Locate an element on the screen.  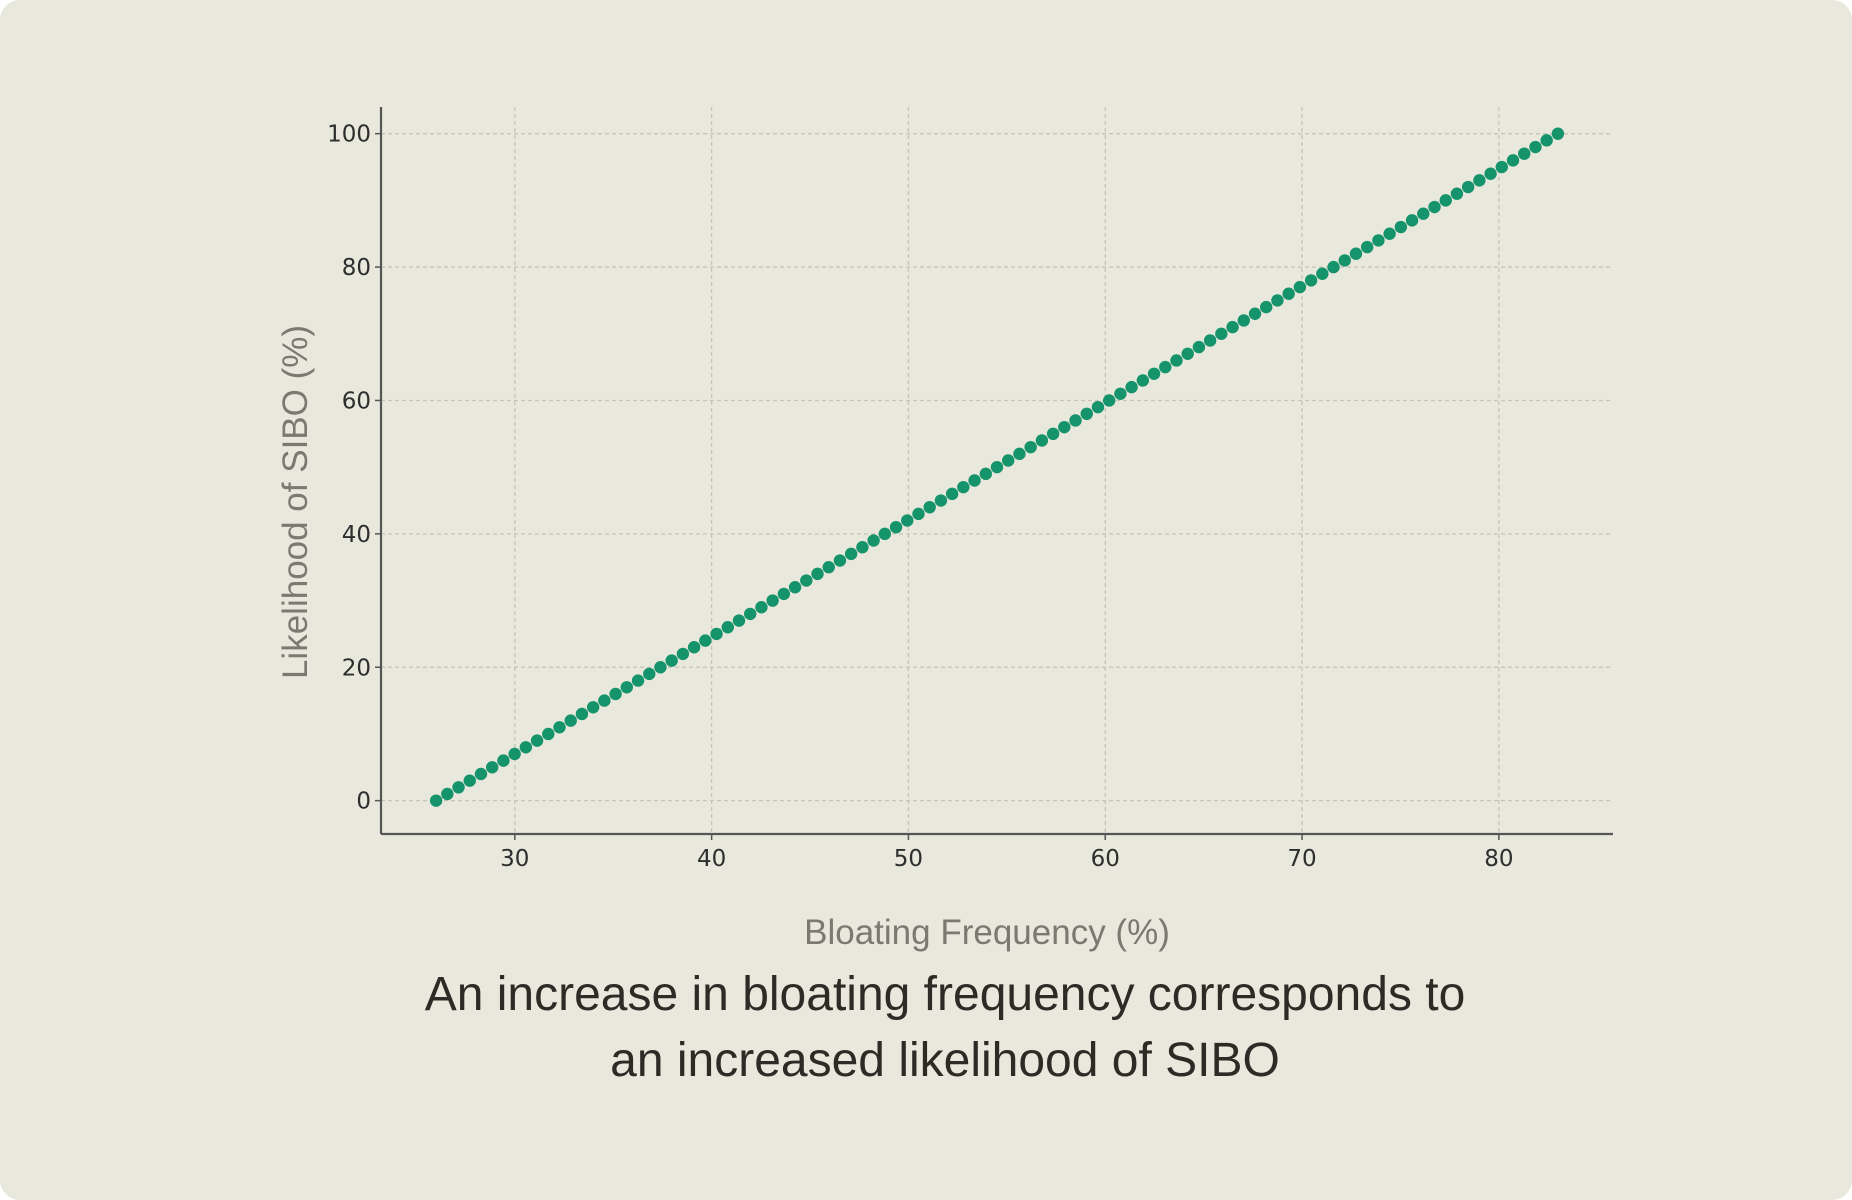
y-tick-label: 20 is located at coordinates (356, 668).